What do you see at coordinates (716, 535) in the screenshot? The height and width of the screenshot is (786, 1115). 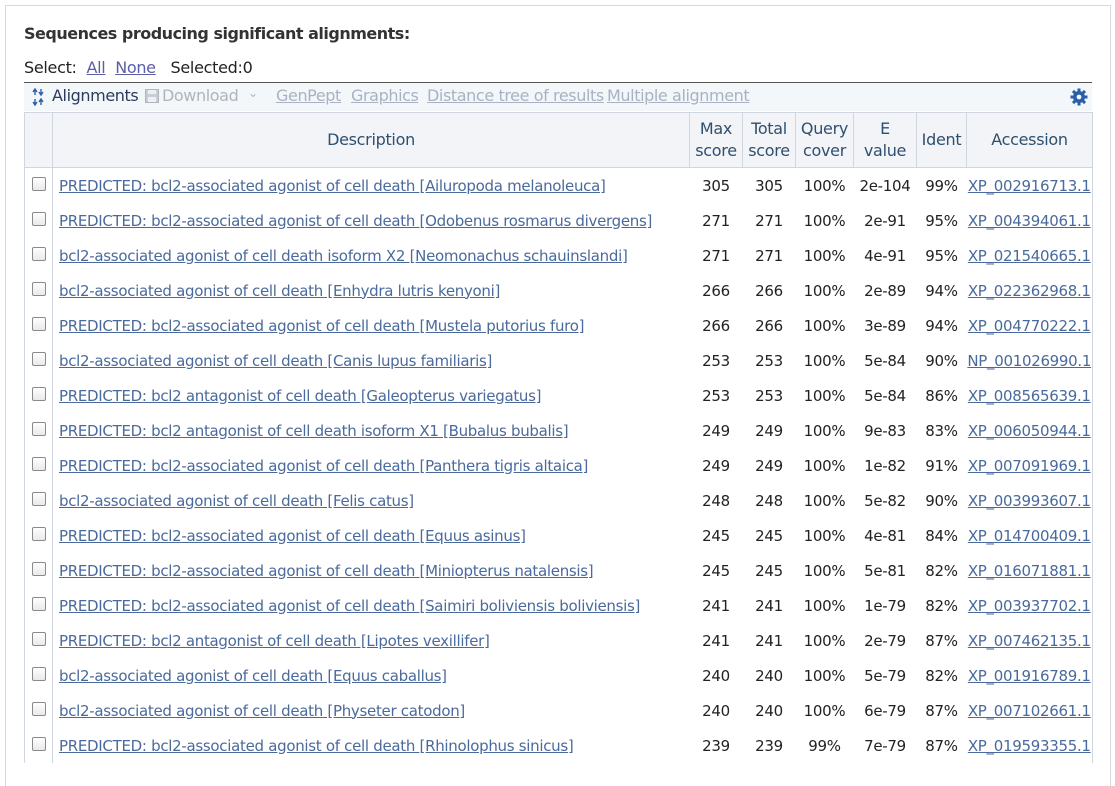 I see `max-score-cell: 245` at bounding box center [716, 535].